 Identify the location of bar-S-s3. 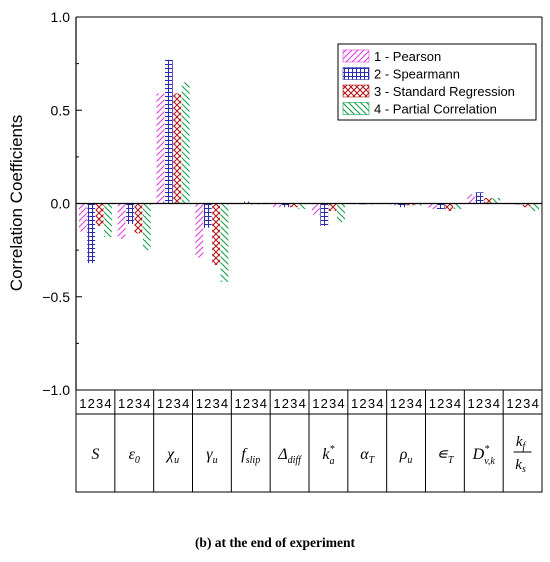
(99, 214).